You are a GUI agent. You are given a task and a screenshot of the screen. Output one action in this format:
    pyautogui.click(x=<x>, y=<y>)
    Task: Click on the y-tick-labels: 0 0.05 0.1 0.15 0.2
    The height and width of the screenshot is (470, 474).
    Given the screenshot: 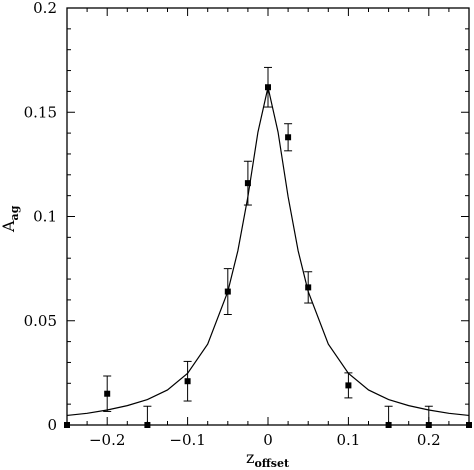 What is the action you would take?
    pyautogui.click(x=40, y=217)
    